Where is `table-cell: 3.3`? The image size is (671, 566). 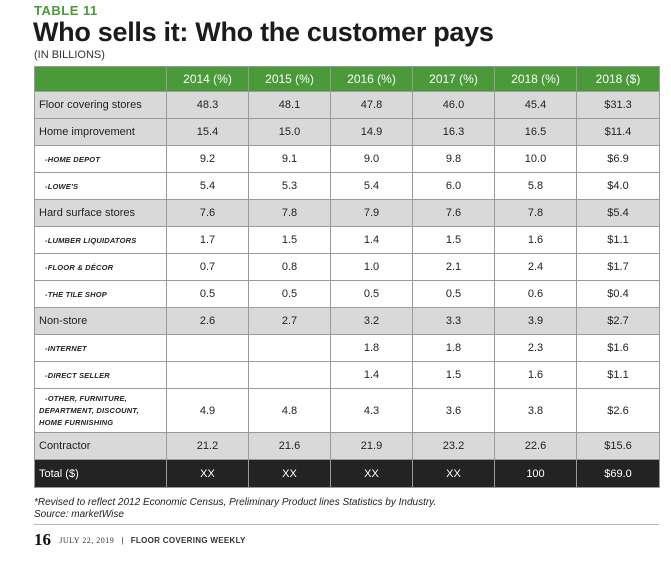
table-cell: 3.3 is located at coordinates (453, 321).